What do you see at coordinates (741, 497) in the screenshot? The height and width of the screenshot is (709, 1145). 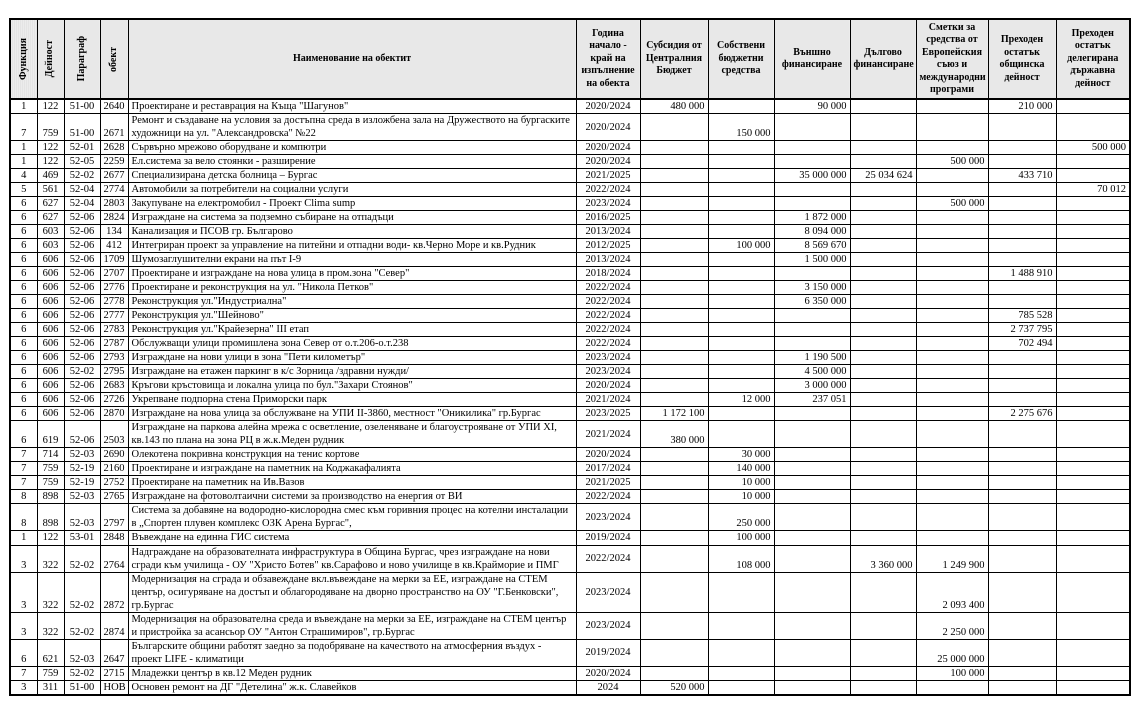 I see `cell-own-budget-funds: 10 000` at bounding box center [741, 497].